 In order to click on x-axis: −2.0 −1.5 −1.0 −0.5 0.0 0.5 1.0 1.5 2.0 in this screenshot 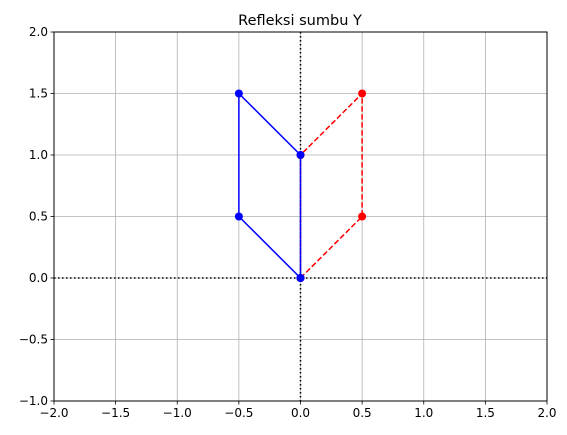, I will do `click(298, 410)`.